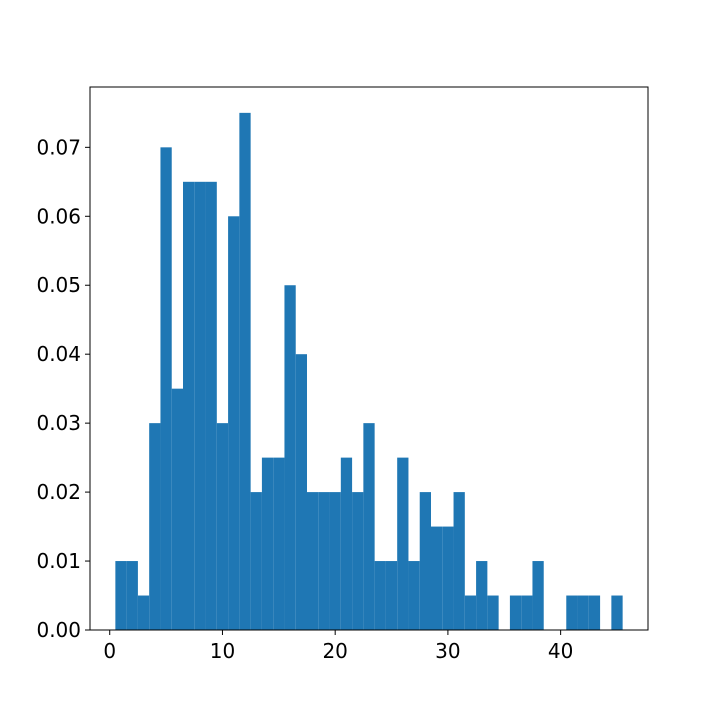 The height and width of the screenshot is (720, 720). I want to click on y-tick-label: 0.07, so click(58, 147).